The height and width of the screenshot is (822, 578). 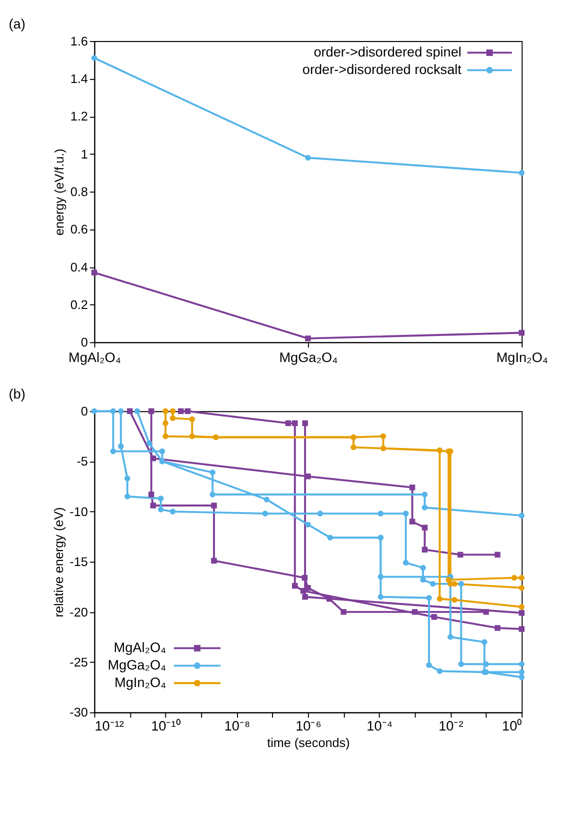 What do you see at coordinates (79, 511) in the screenshot?
I see `y-tick-label: -10` at bounding box center [79, 511].